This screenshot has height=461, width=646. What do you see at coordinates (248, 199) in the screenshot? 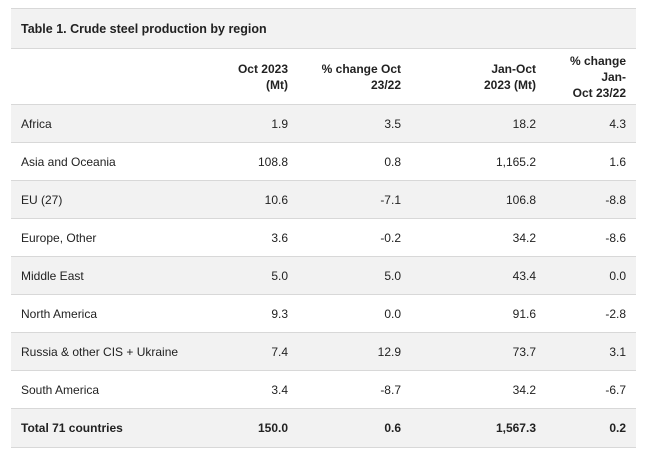
I see `oct-2023-cell: 10.6` at bounding box center [248, 199].